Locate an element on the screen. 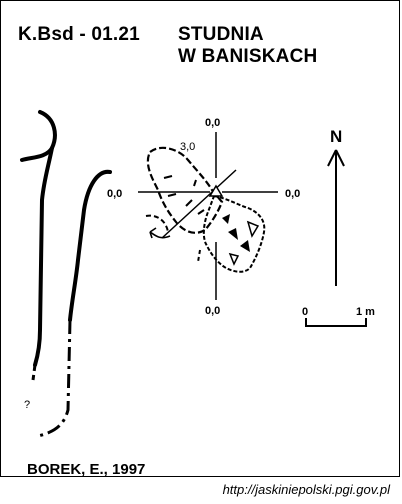  terrain-dashdot-right is located at coordinates (54, 378).